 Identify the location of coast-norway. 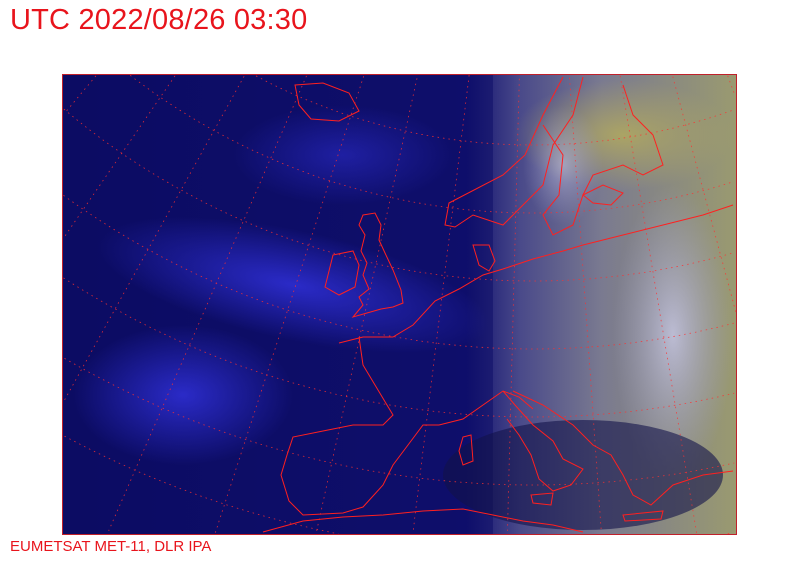
(514, 152).